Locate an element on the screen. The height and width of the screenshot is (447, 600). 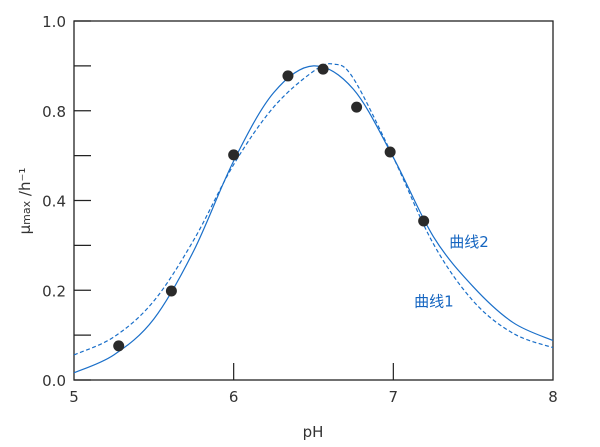
x-tick-label: 5 is located at coordinates (74, 397).